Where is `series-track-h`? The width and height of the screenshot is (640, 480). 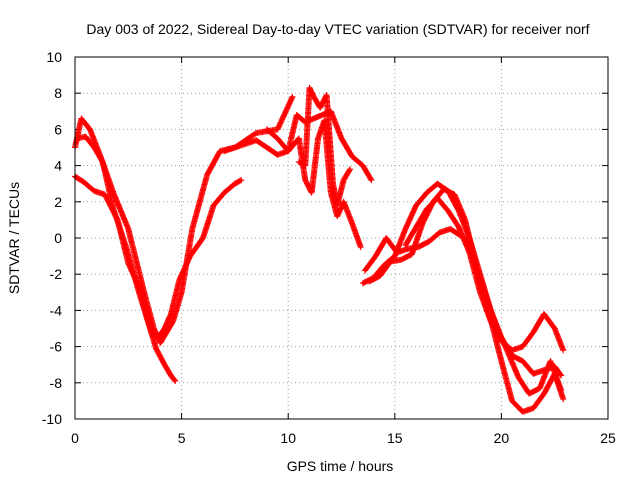
series-track-h is located at coordinates (464, 320).